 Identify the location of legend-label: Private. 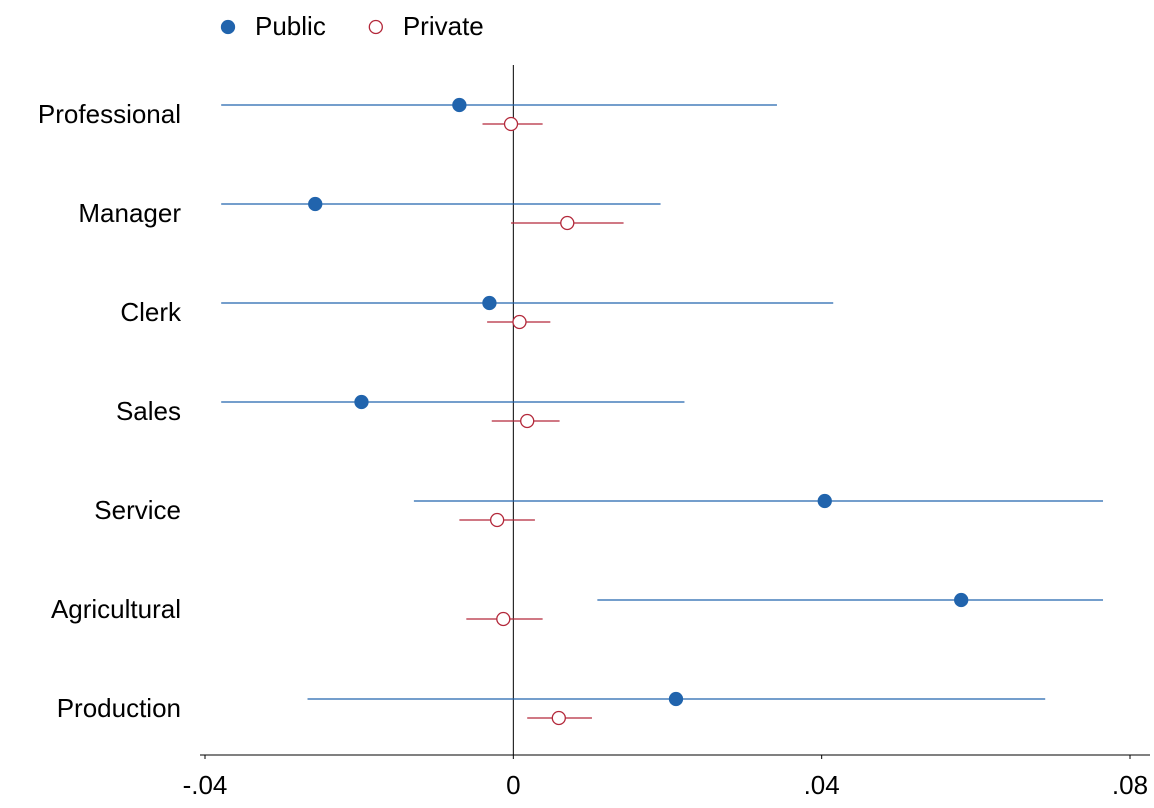
(443, 26).